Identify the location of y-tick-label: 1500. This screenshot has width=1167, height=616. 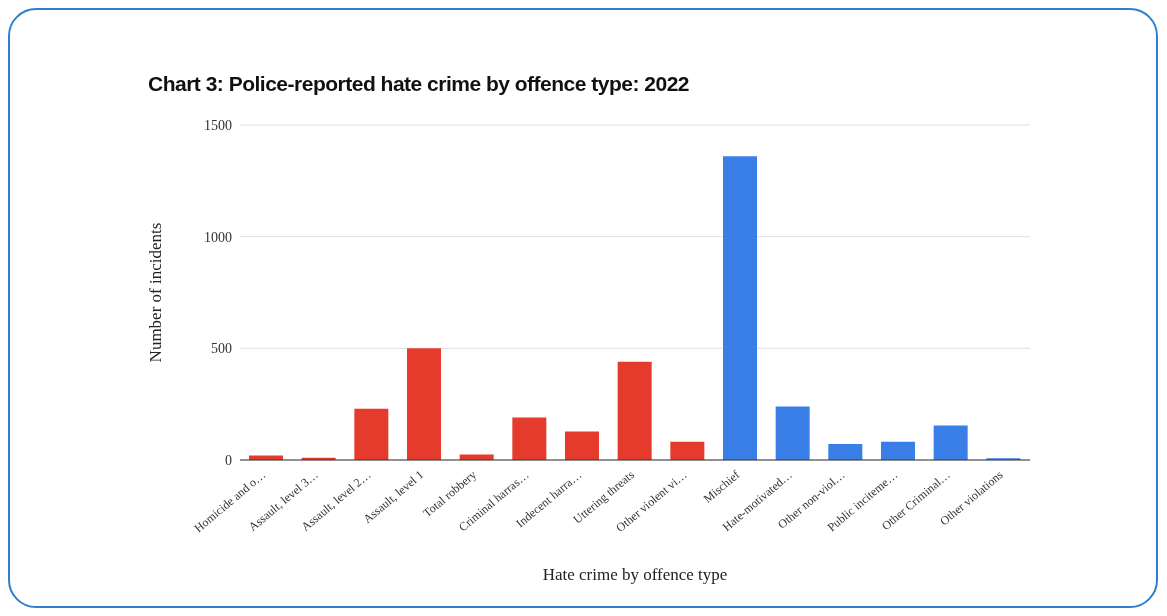
(218, 125).